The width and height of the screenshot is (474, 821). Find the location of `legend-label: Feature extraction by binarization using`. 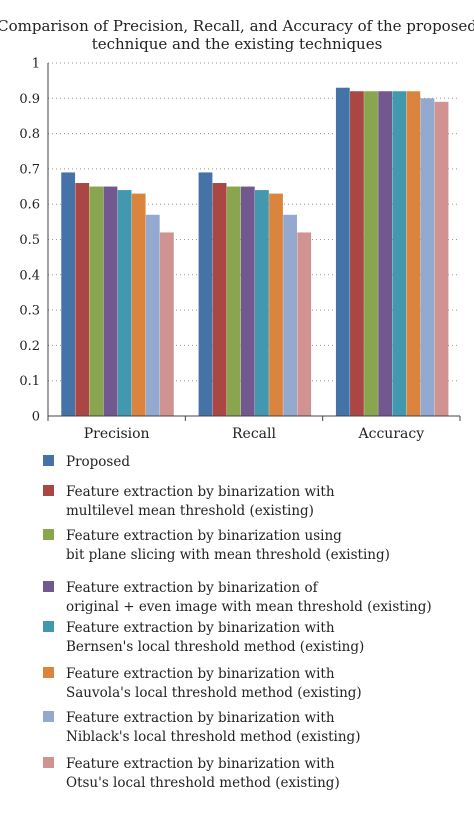

legend-label: Feature extraction by binarization using is located at coordinates (204, 536).